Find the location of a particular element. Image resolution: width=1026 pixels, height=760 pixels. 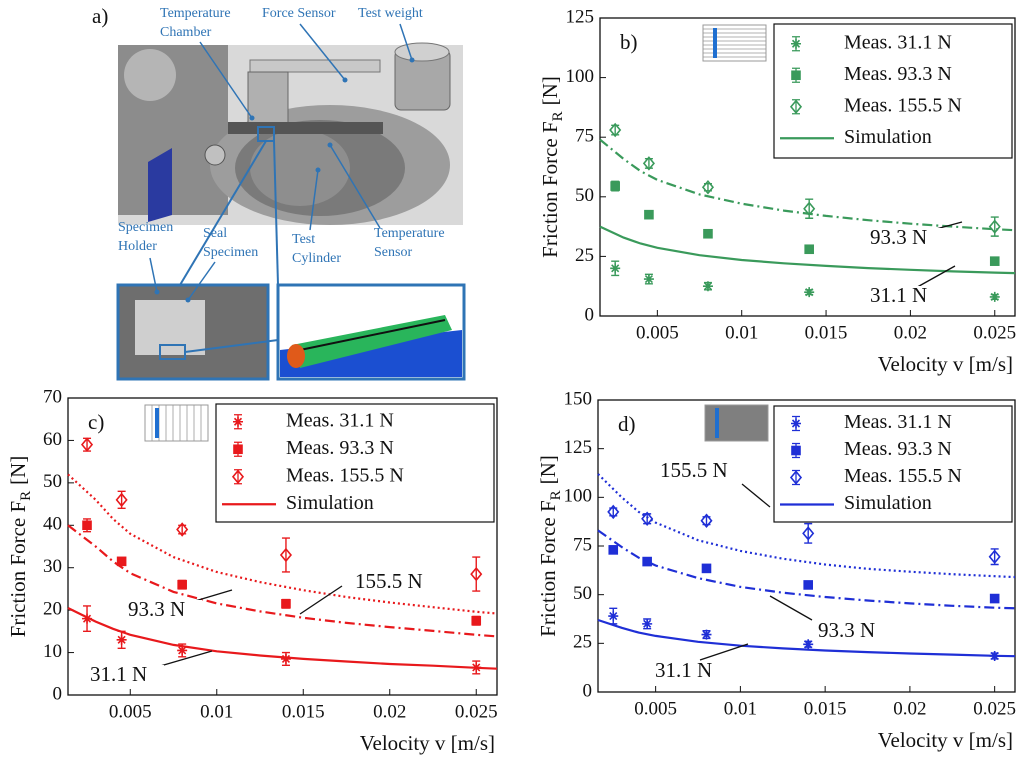

callout-label: Sensor is located at coordinates (393, 252).